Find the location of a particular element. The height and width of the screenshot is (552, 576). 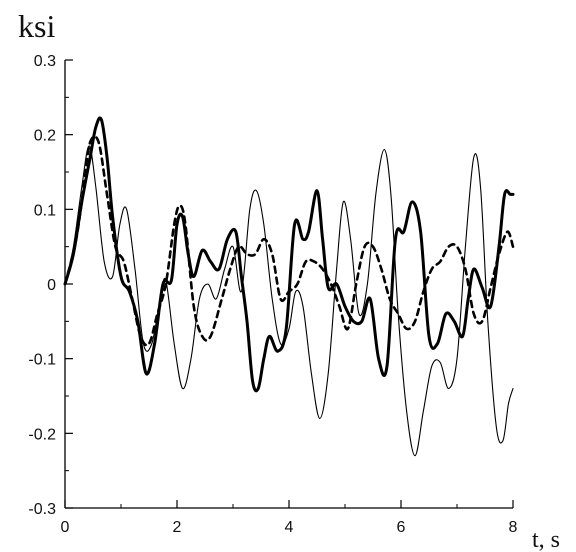

x-axis-title: t, s is located at coordinates (546, 539).